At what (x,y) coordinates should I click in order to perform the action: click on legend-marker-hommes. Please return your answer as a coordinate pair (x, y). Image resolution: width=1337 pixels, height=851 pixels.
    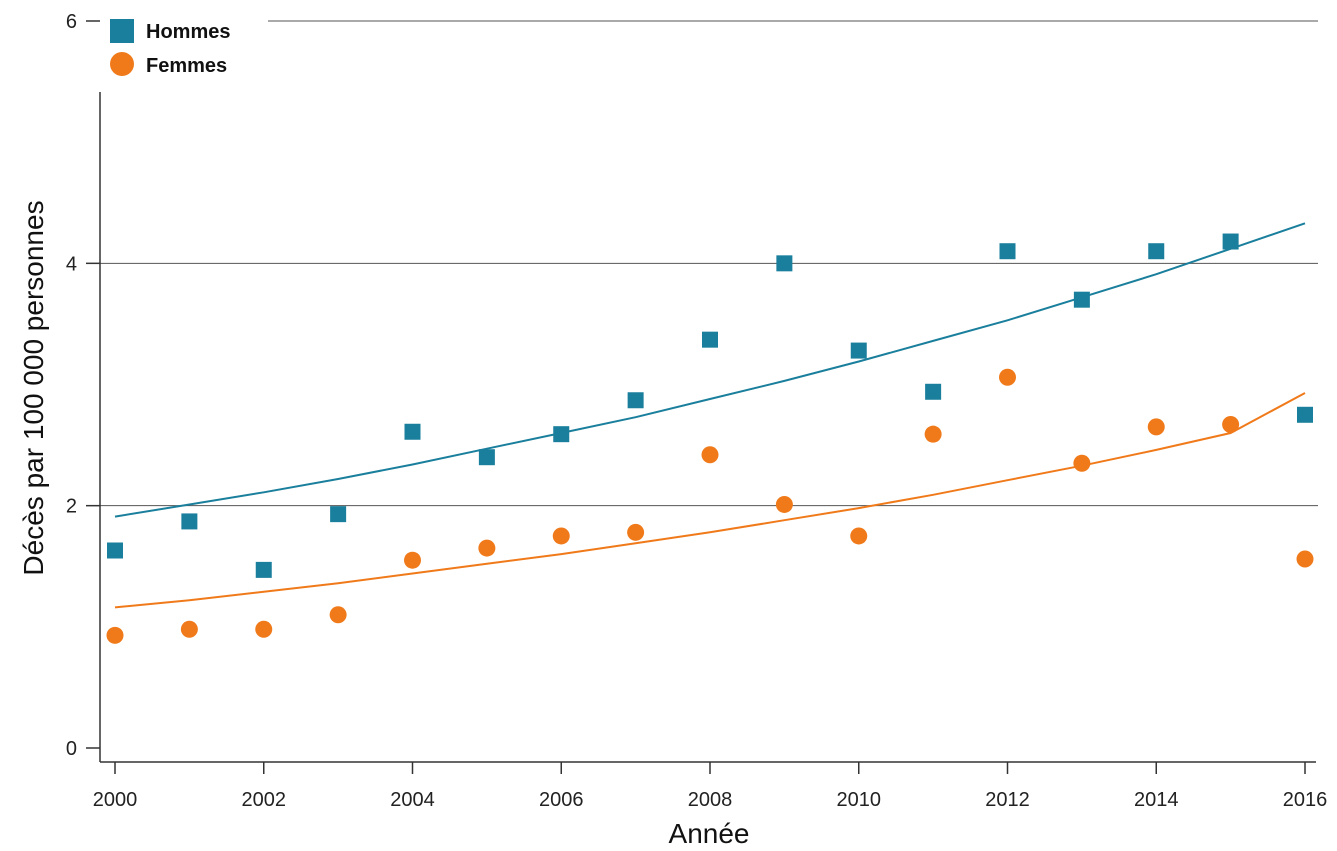
    Looking at the image, I should click on (122, 31).